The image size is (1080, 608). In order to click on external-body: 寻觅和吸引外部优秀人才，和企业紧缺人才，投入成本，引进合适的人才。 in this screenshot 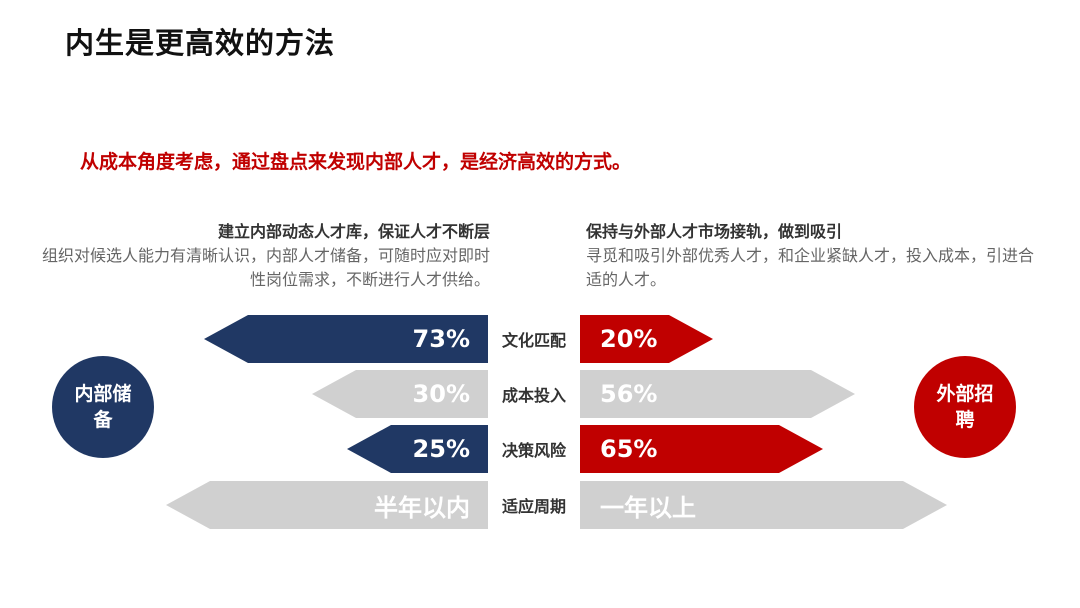, I will do `click(810, 267)`.